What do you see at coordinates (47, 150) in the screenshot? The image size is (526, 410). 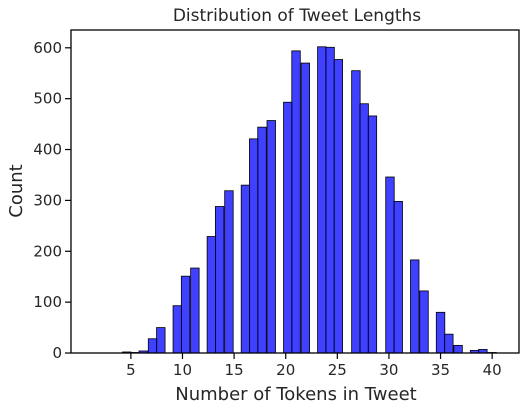 I see `y-tick-label: 400` at bounding box center [47, 150].